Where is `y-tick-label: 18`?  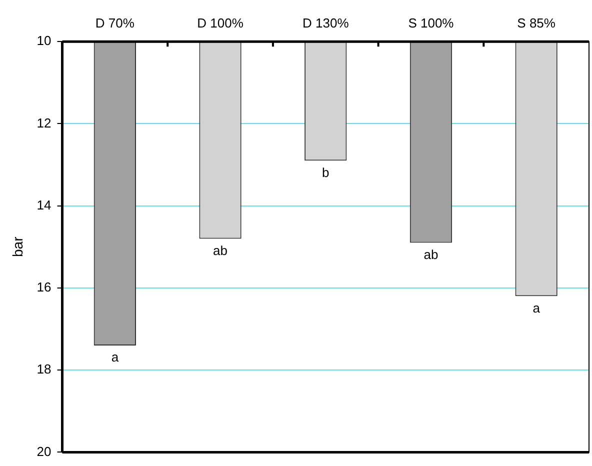 y-tick-label: 18 is located at coordinates (44, 369).